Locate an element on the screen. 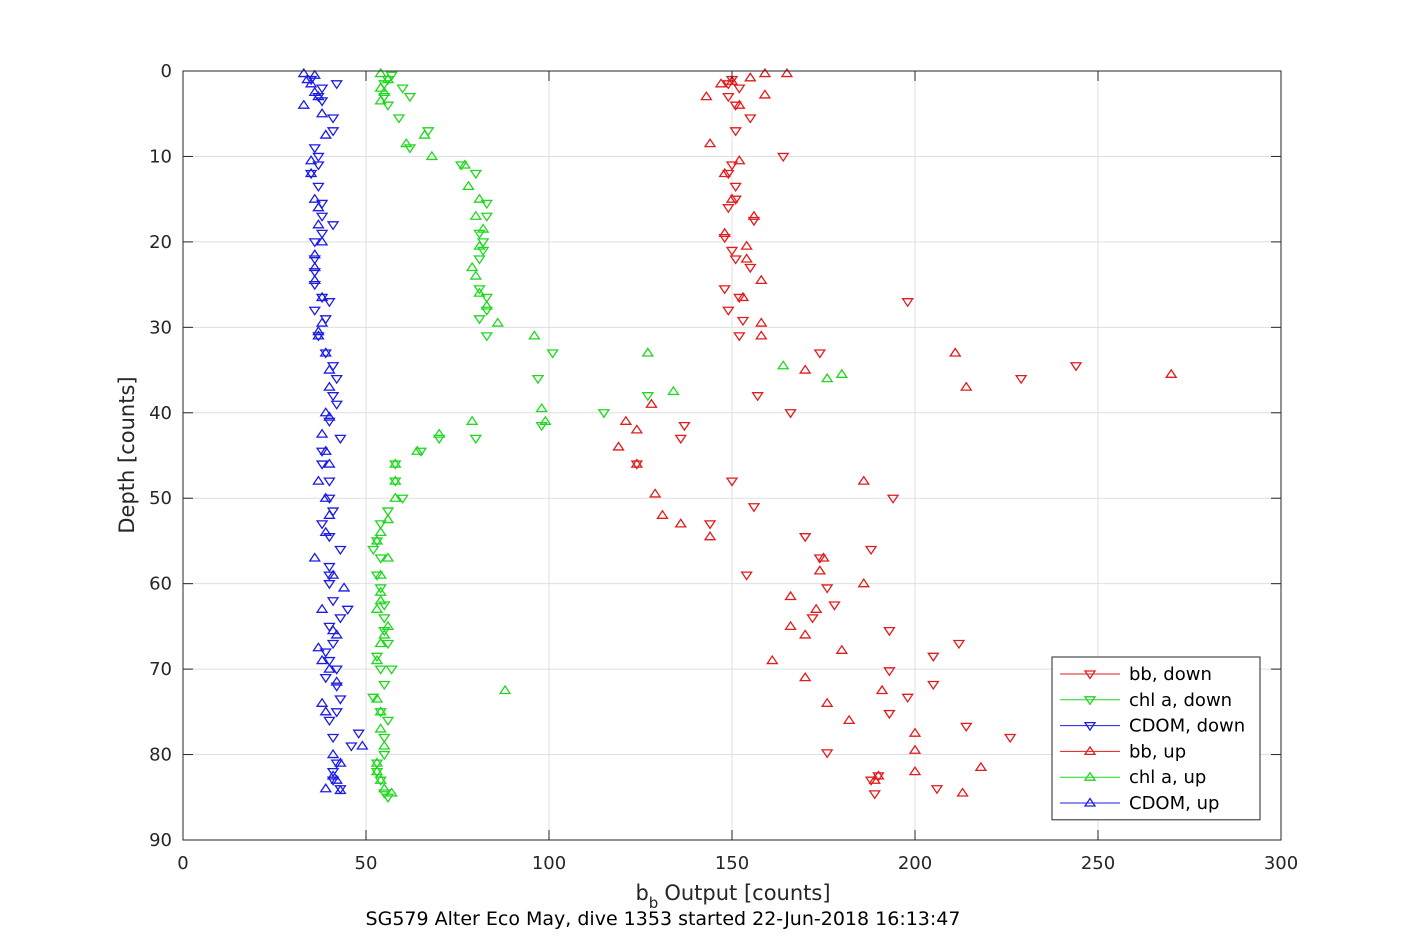  x-tick-label: 250 is located at coordinates (1098, 863).